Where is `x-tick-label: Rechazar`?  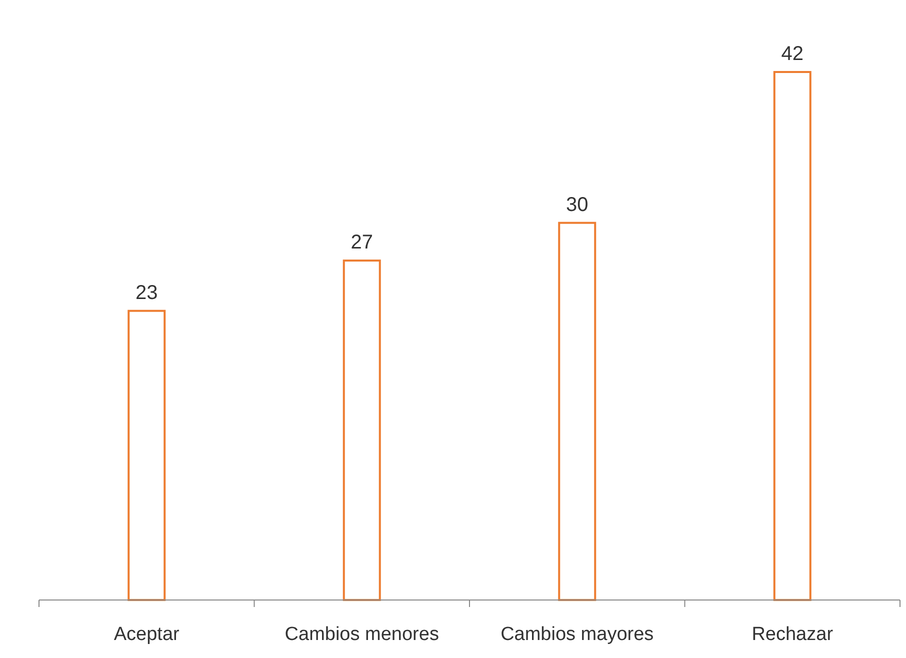
x-tick-label: Rechazar is located at coordinates (793, 634).